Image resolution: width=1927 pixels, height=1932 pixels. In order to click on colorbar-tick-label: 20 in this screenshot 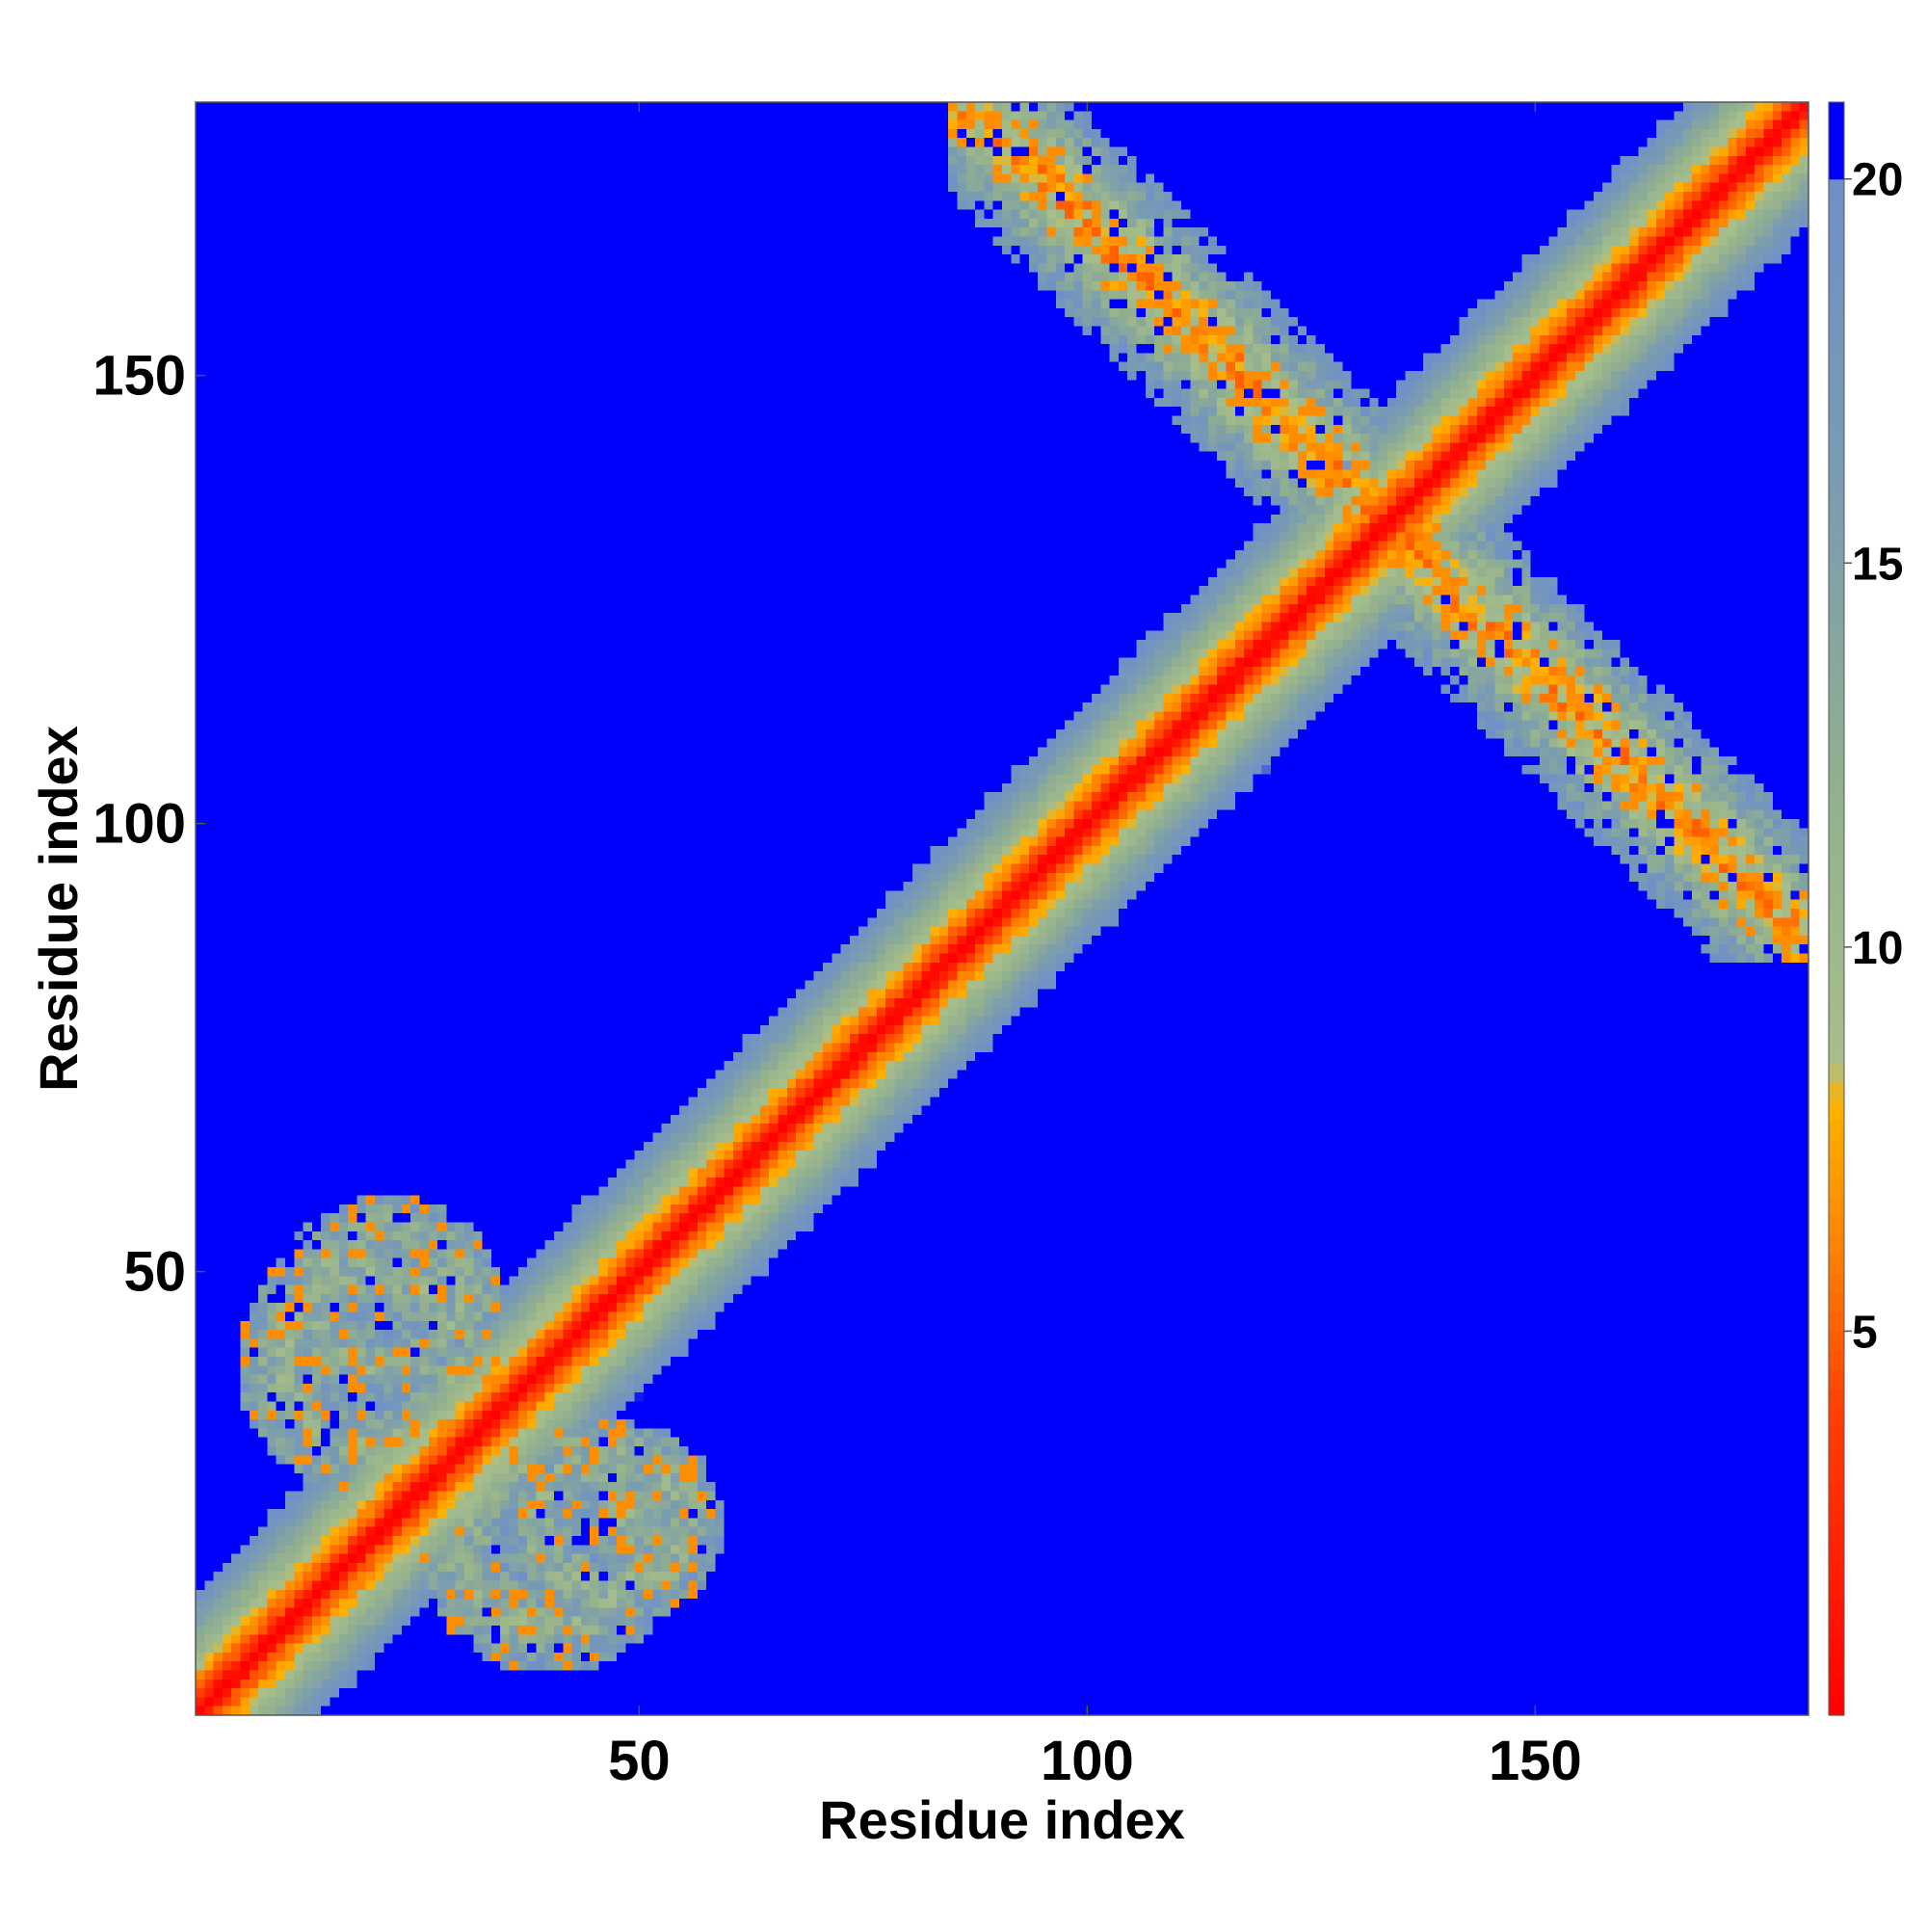, I will do `click(1878, 180)`.